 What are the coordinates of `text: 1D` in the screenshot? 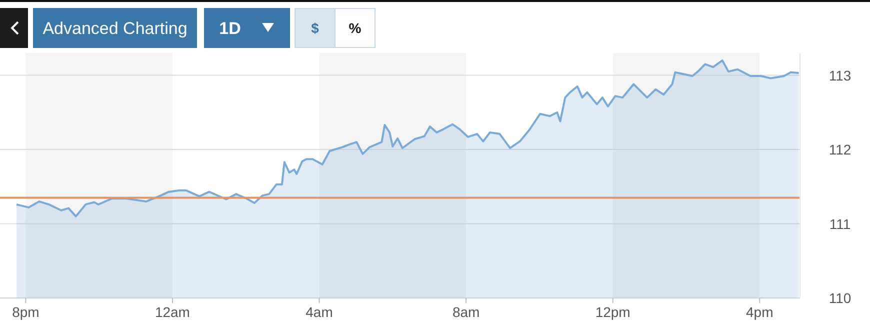 It's located at (230, 28).